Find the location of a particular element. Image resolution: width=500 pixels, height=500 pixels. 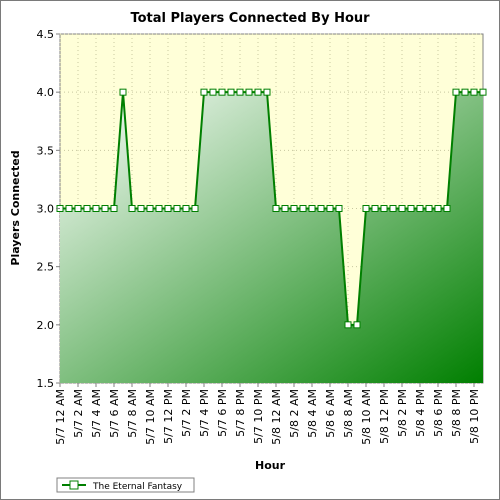

legend-marker-swatch is located at coordinates (74, 485).